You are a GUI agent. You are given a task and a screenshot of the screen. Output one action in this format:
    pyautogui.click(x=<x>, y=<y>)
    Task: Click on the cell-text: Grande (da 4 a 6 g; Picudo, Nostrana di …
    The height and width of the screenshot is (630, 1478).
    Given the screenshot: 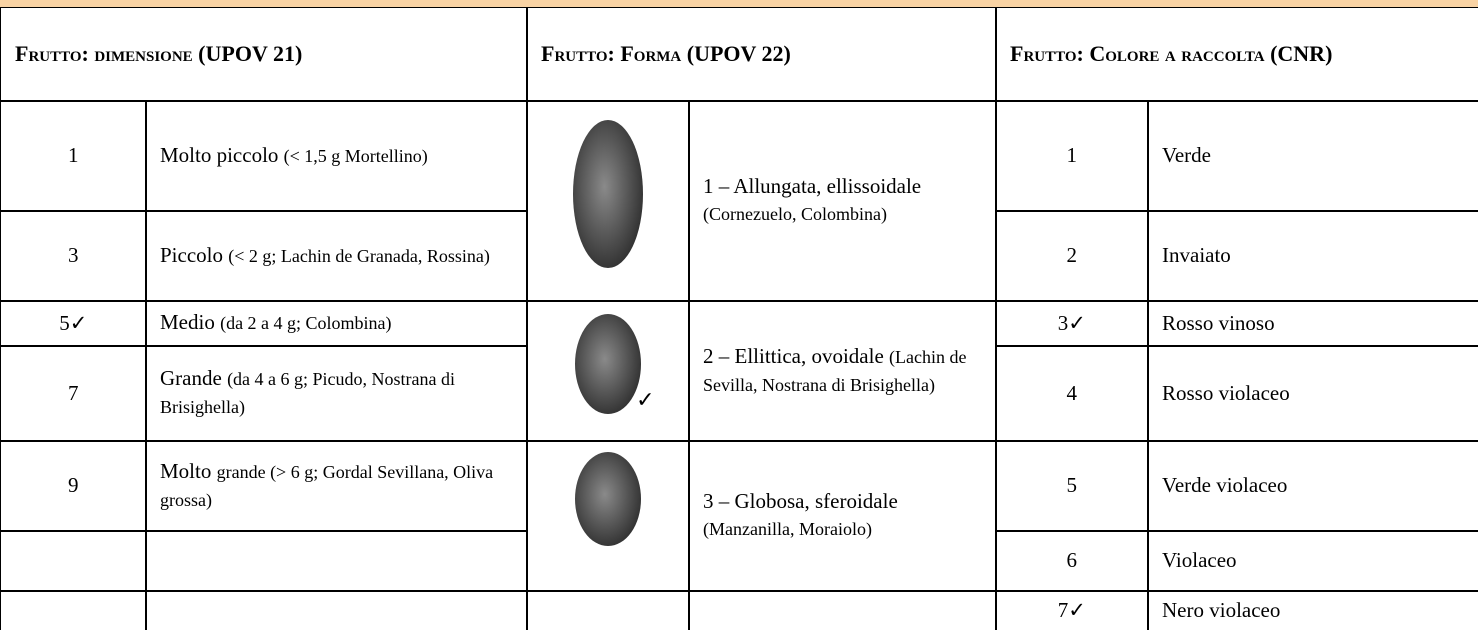 What is the action you would take?
    pyautogui.click(x=336, y=393)
    